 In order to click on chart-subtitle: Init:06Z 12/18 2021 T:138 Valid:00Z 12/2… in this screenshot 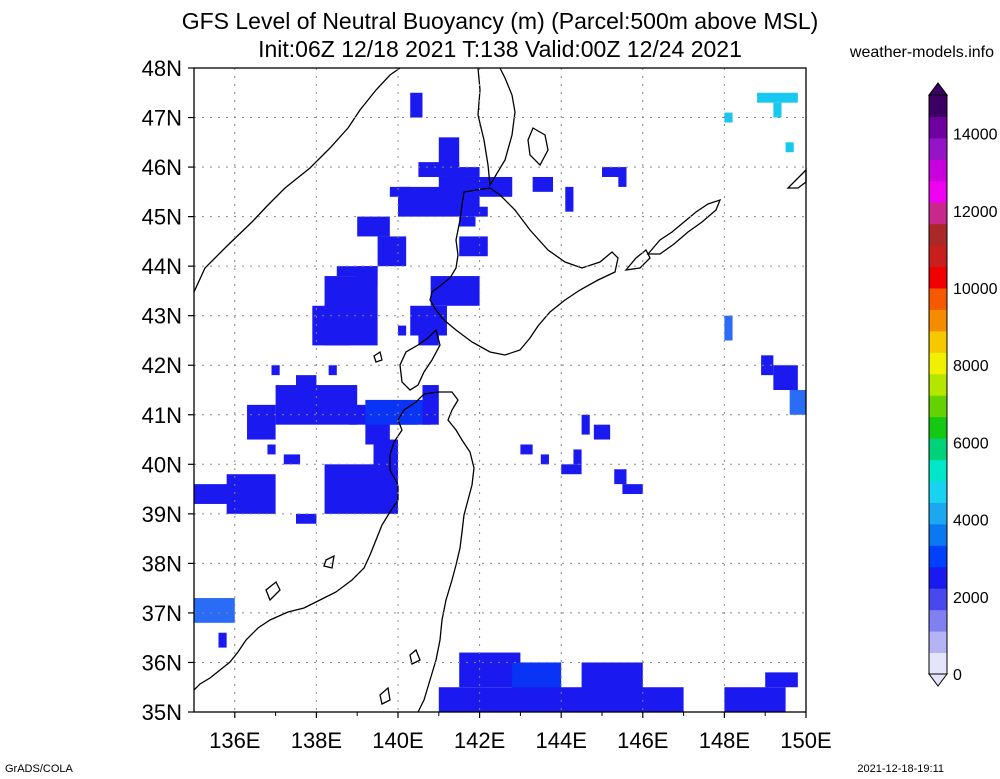, I will do `click(500, 49)`.